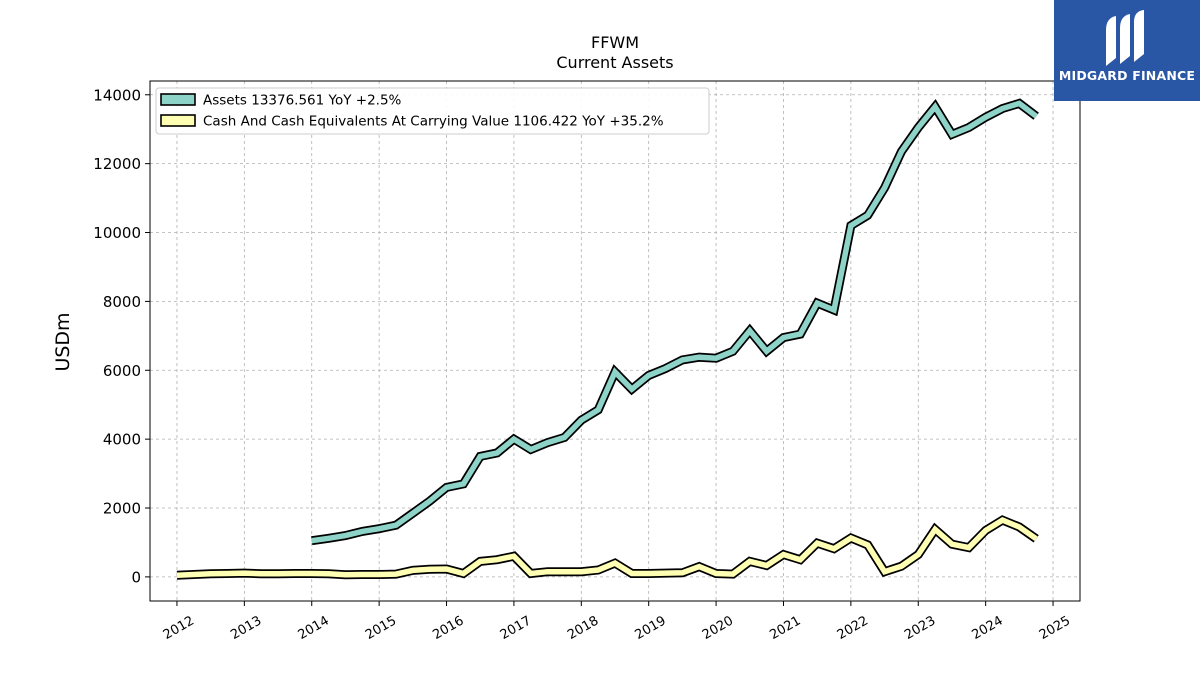 The image size is (1200, 675). What do you see at coordinates (136, 577) in the screenshot?
I see `y-tick-label: 0` at bounding box center [136, 577].